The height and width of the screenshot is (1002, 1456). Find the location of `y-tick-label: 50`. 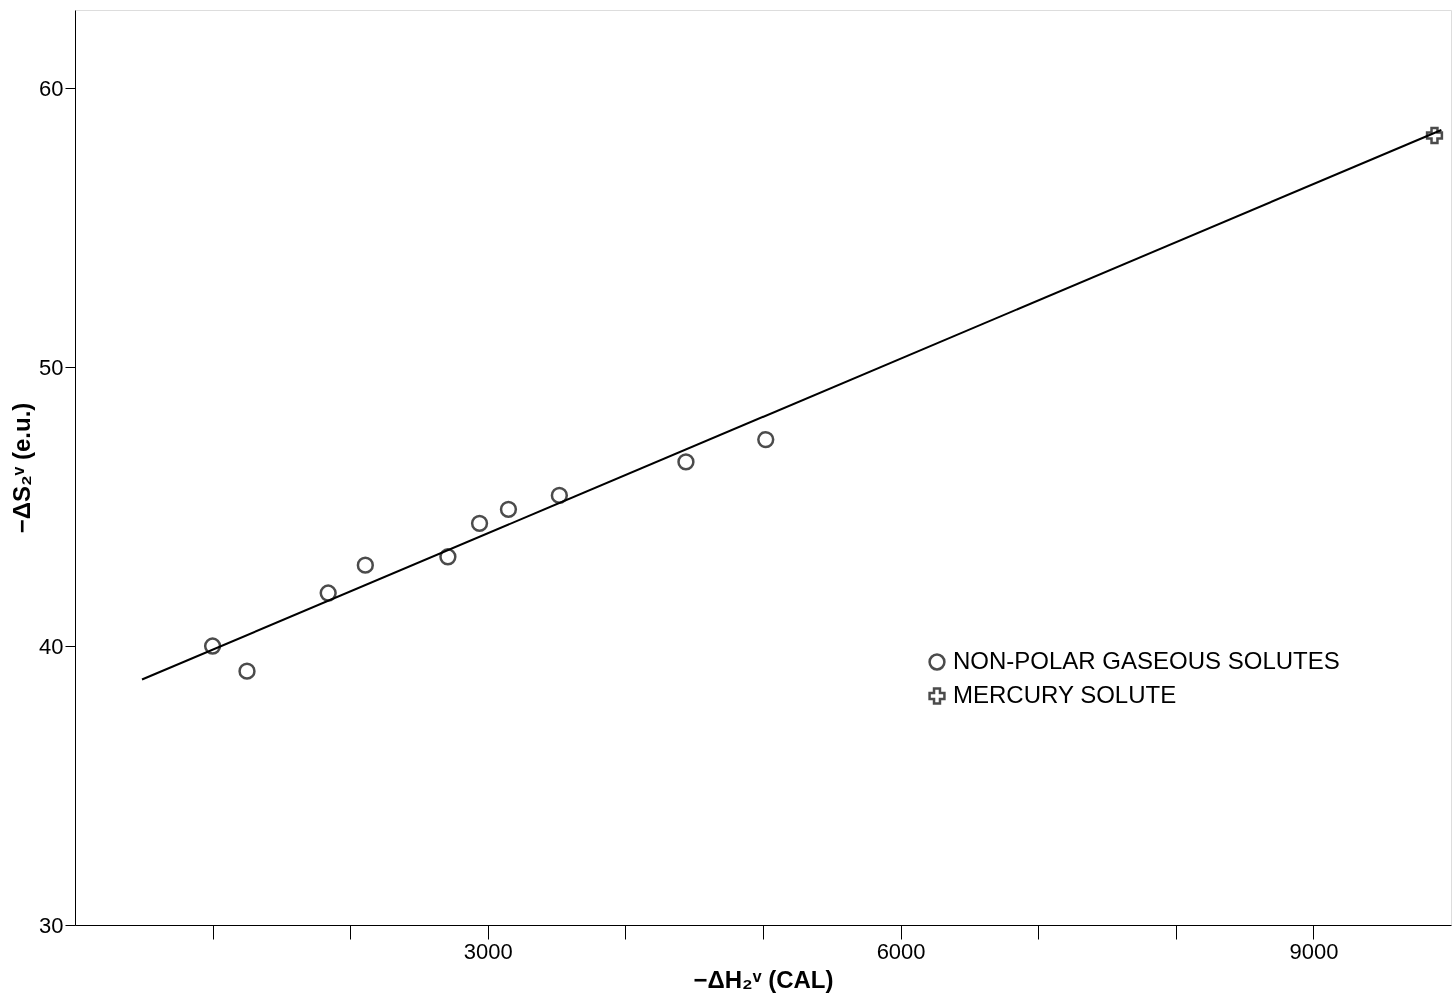

y-tick-label: 50 is located at coordinates (51, 367).